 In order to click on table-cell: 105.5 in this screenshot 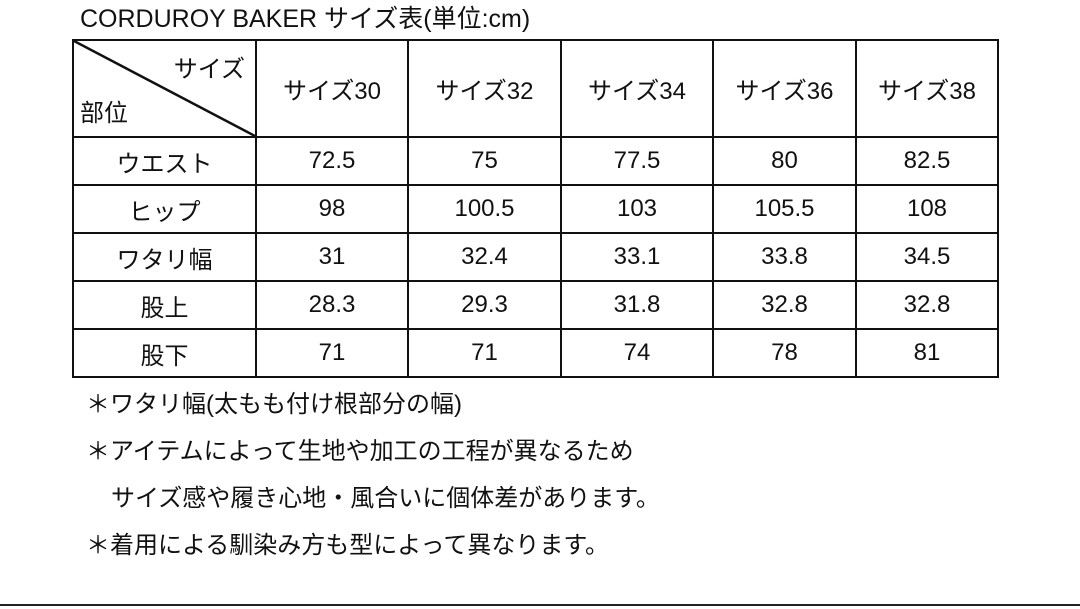, I will do `click(784, 209)`.